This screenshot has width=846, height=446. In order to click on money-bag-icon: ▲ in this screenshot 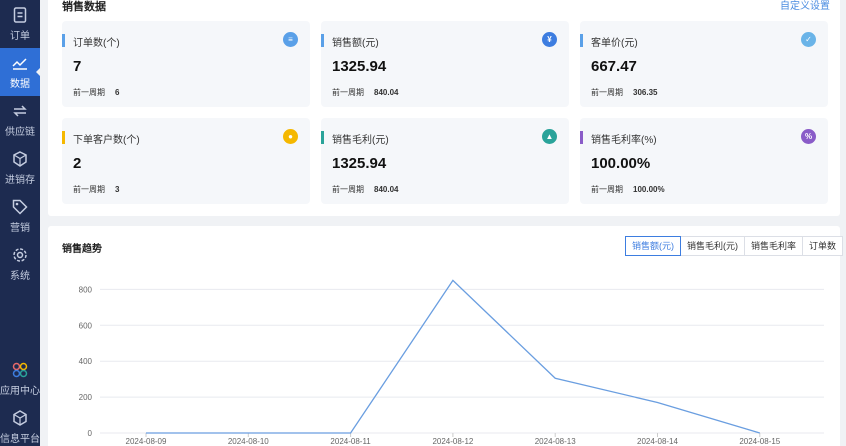, I will do `click(549, 136)`.